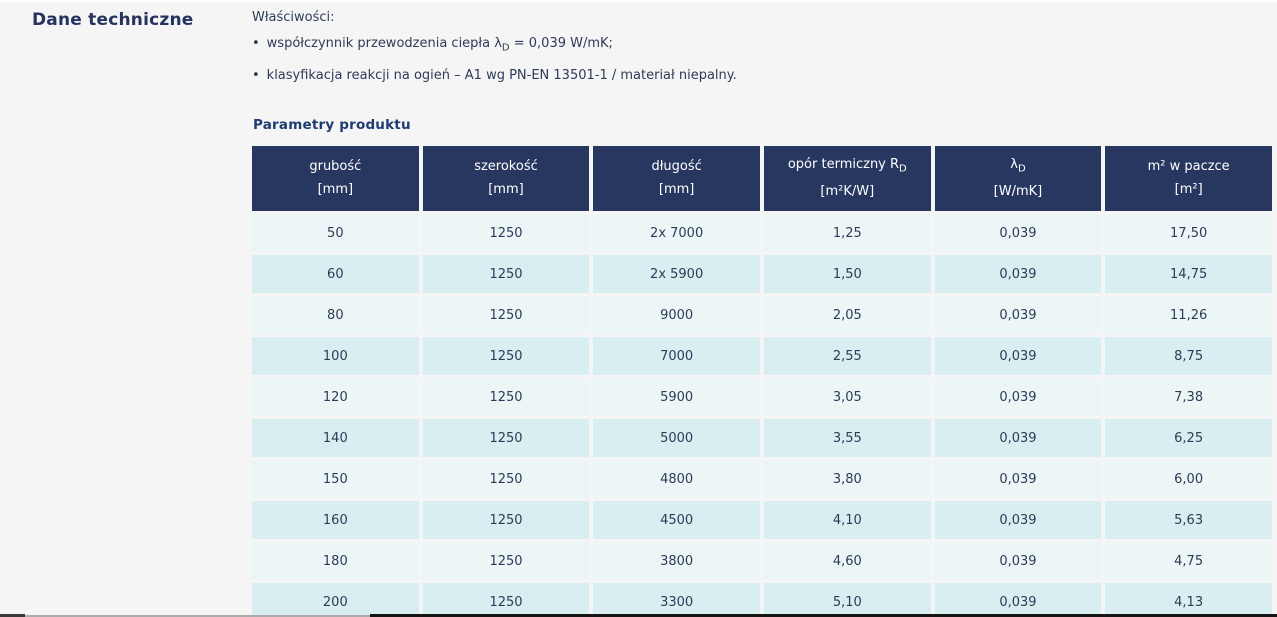 This screenshot has height=617, width=1277. Describe the element at coordinates (1188, 561) in the screenshot. I see `table-cell: 4,75` at that location.